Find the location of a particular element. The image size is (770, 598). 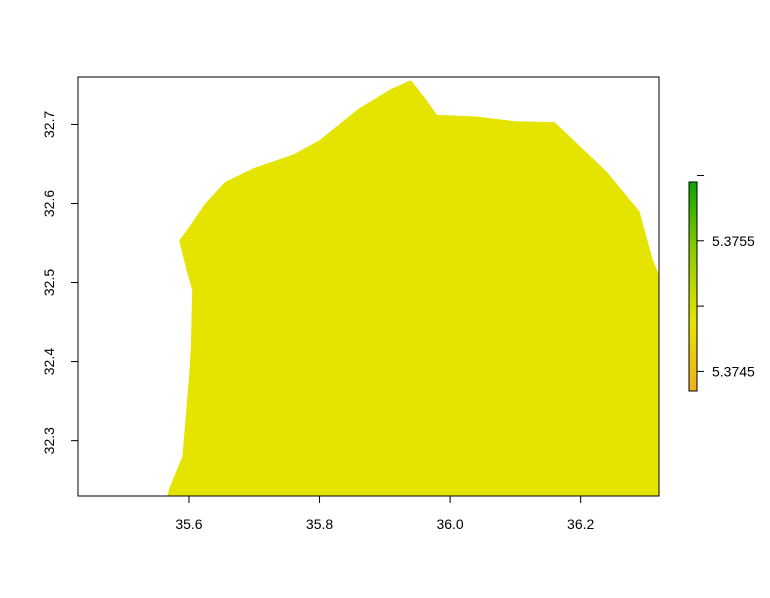

y-axis: 32.3 32.4 32.5 32.6 32.7 is located at coordinates (59, 282).